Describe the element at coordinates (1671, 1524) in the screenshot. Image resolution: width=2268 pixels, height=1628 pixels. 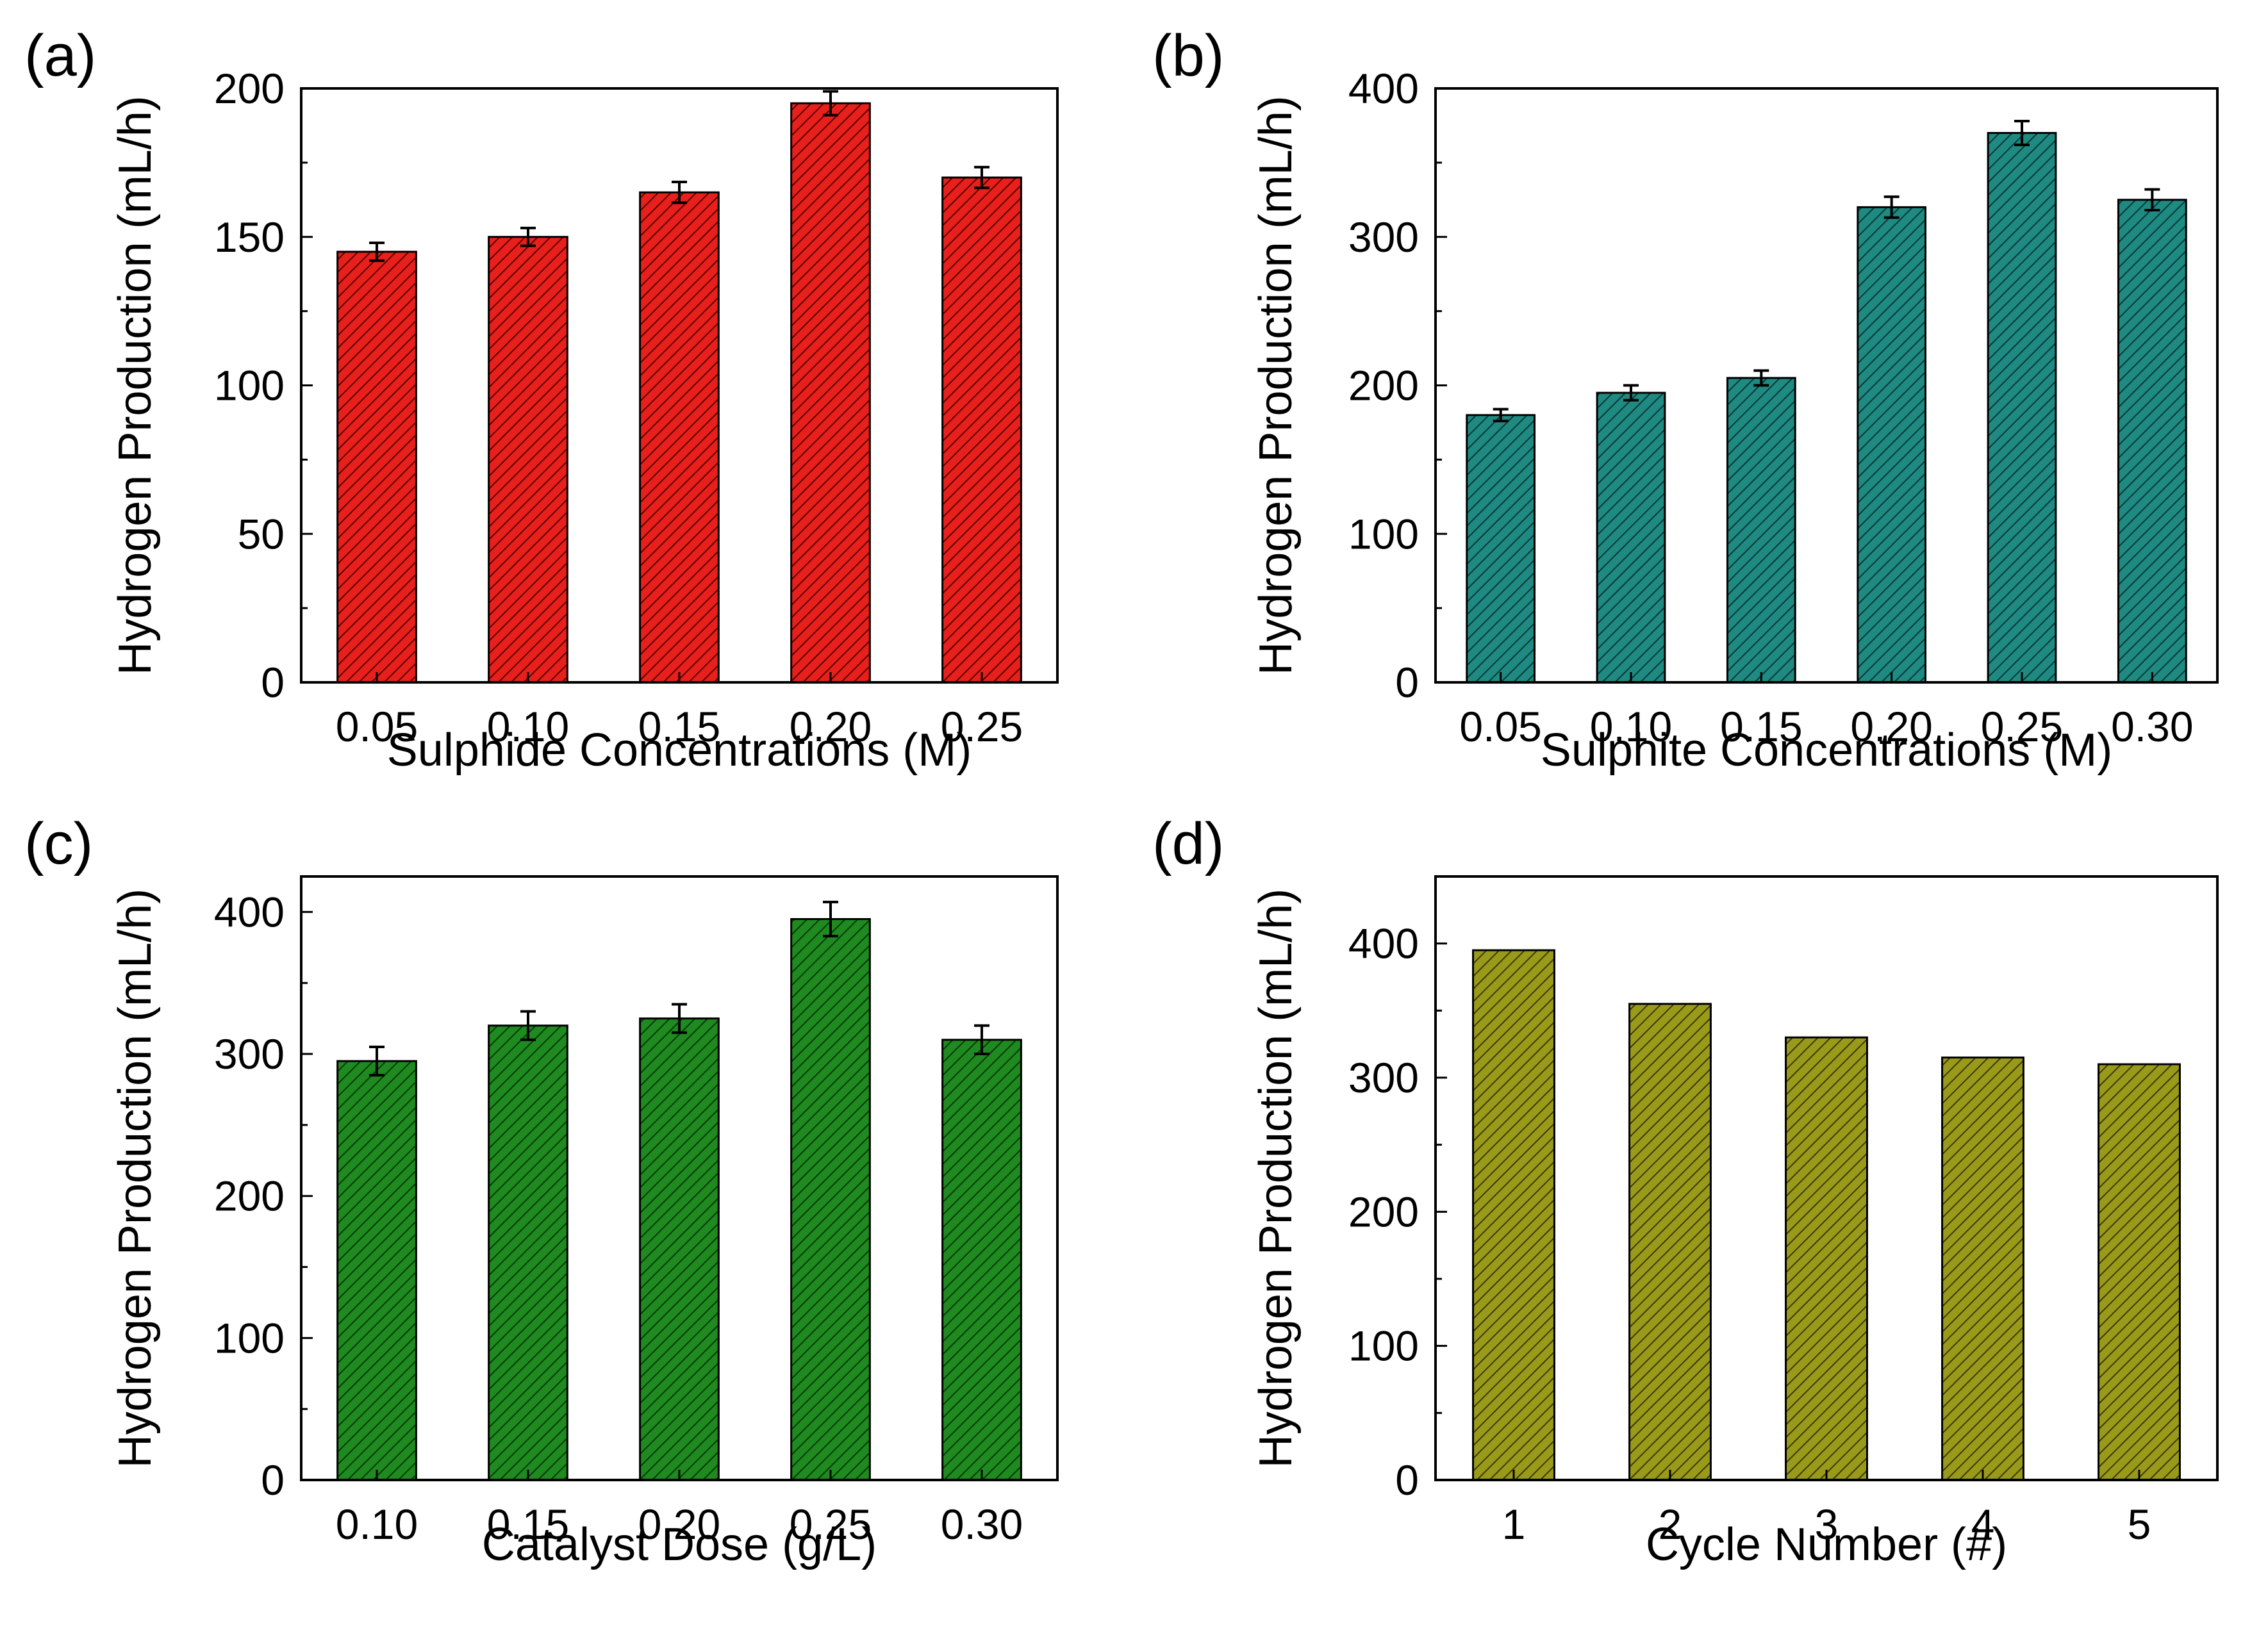
I see `x-tick-label: 2` at that location.